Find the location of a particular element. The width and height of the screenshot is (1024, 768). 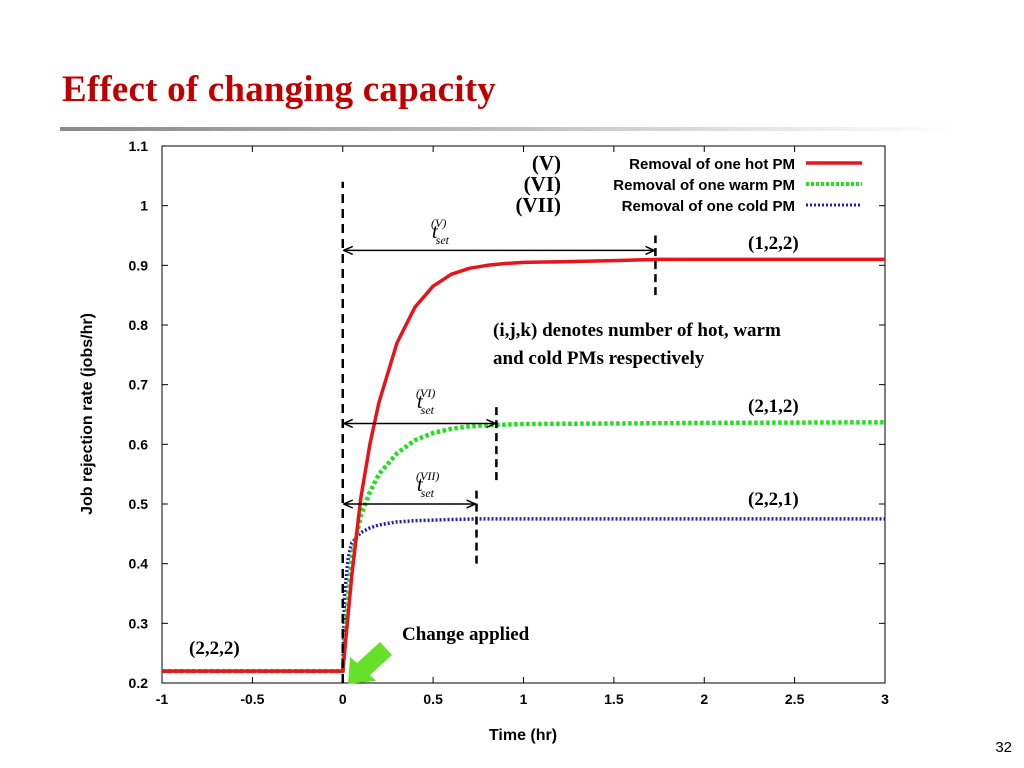

tset-sup-V: (V) is located at coordinates (438, 223).